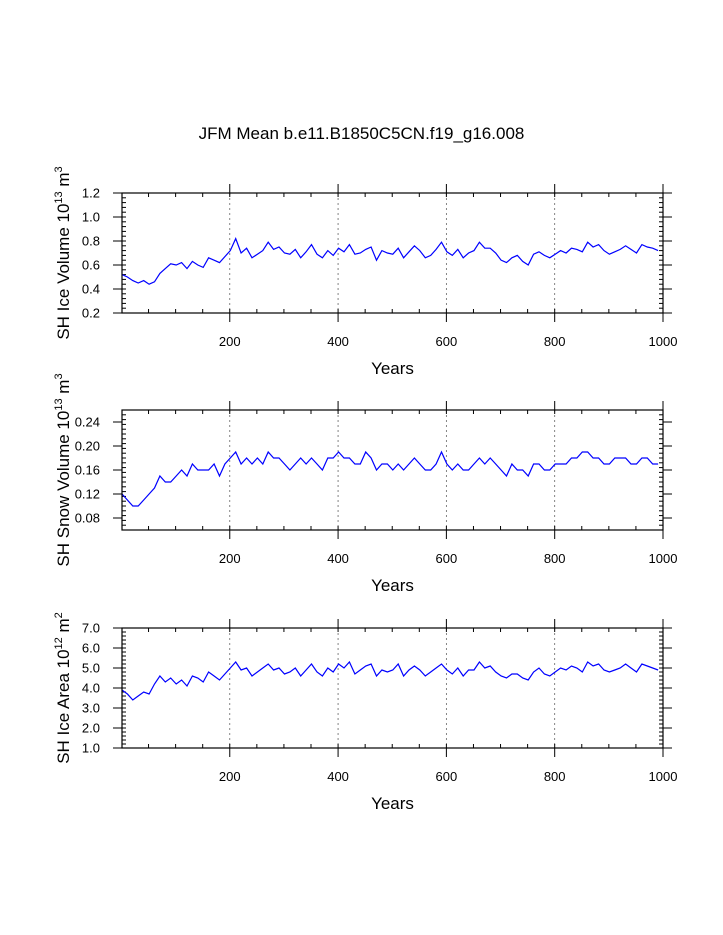 The height and width of the screenshot is (935, 723). I want to click on y-tick-label: 2.0, so click(91, 728).